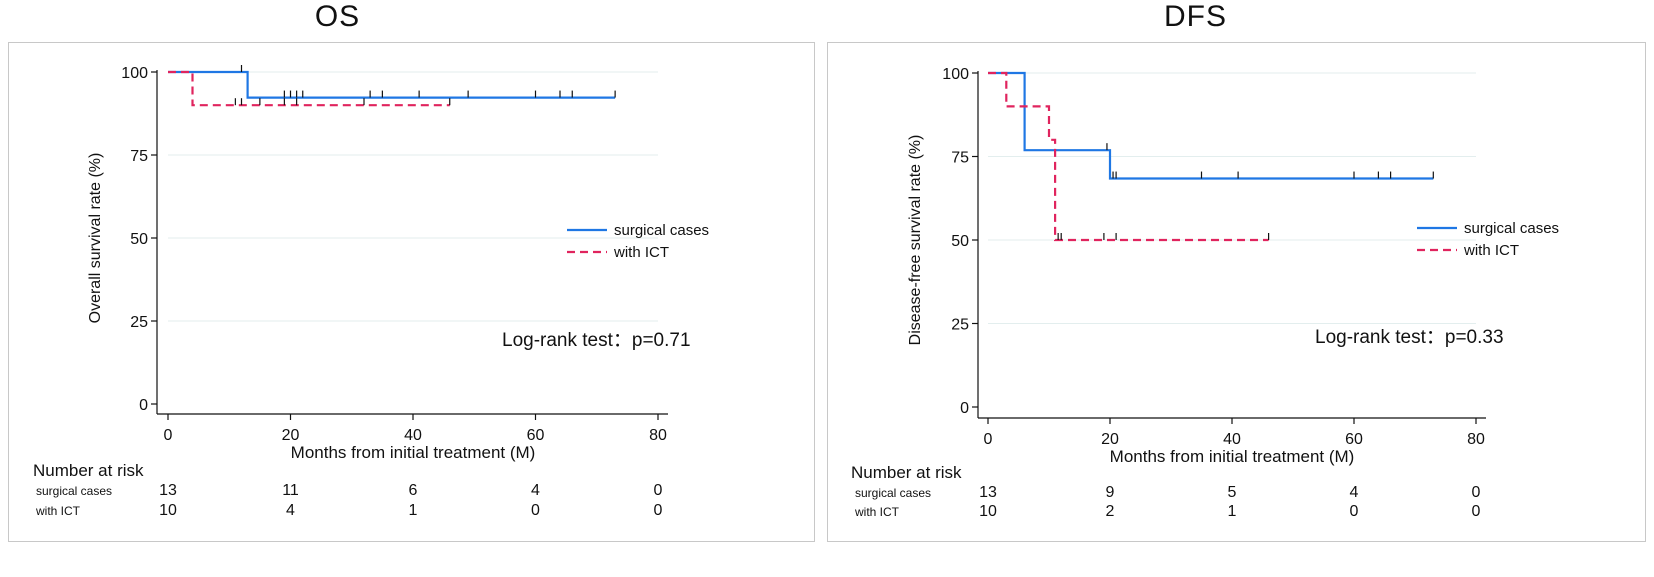 The height and width of the screenshot is (577, 1654). Describe the element at coordinates (337, 16) in the screenshot. I see `os-title: OS` at that location.